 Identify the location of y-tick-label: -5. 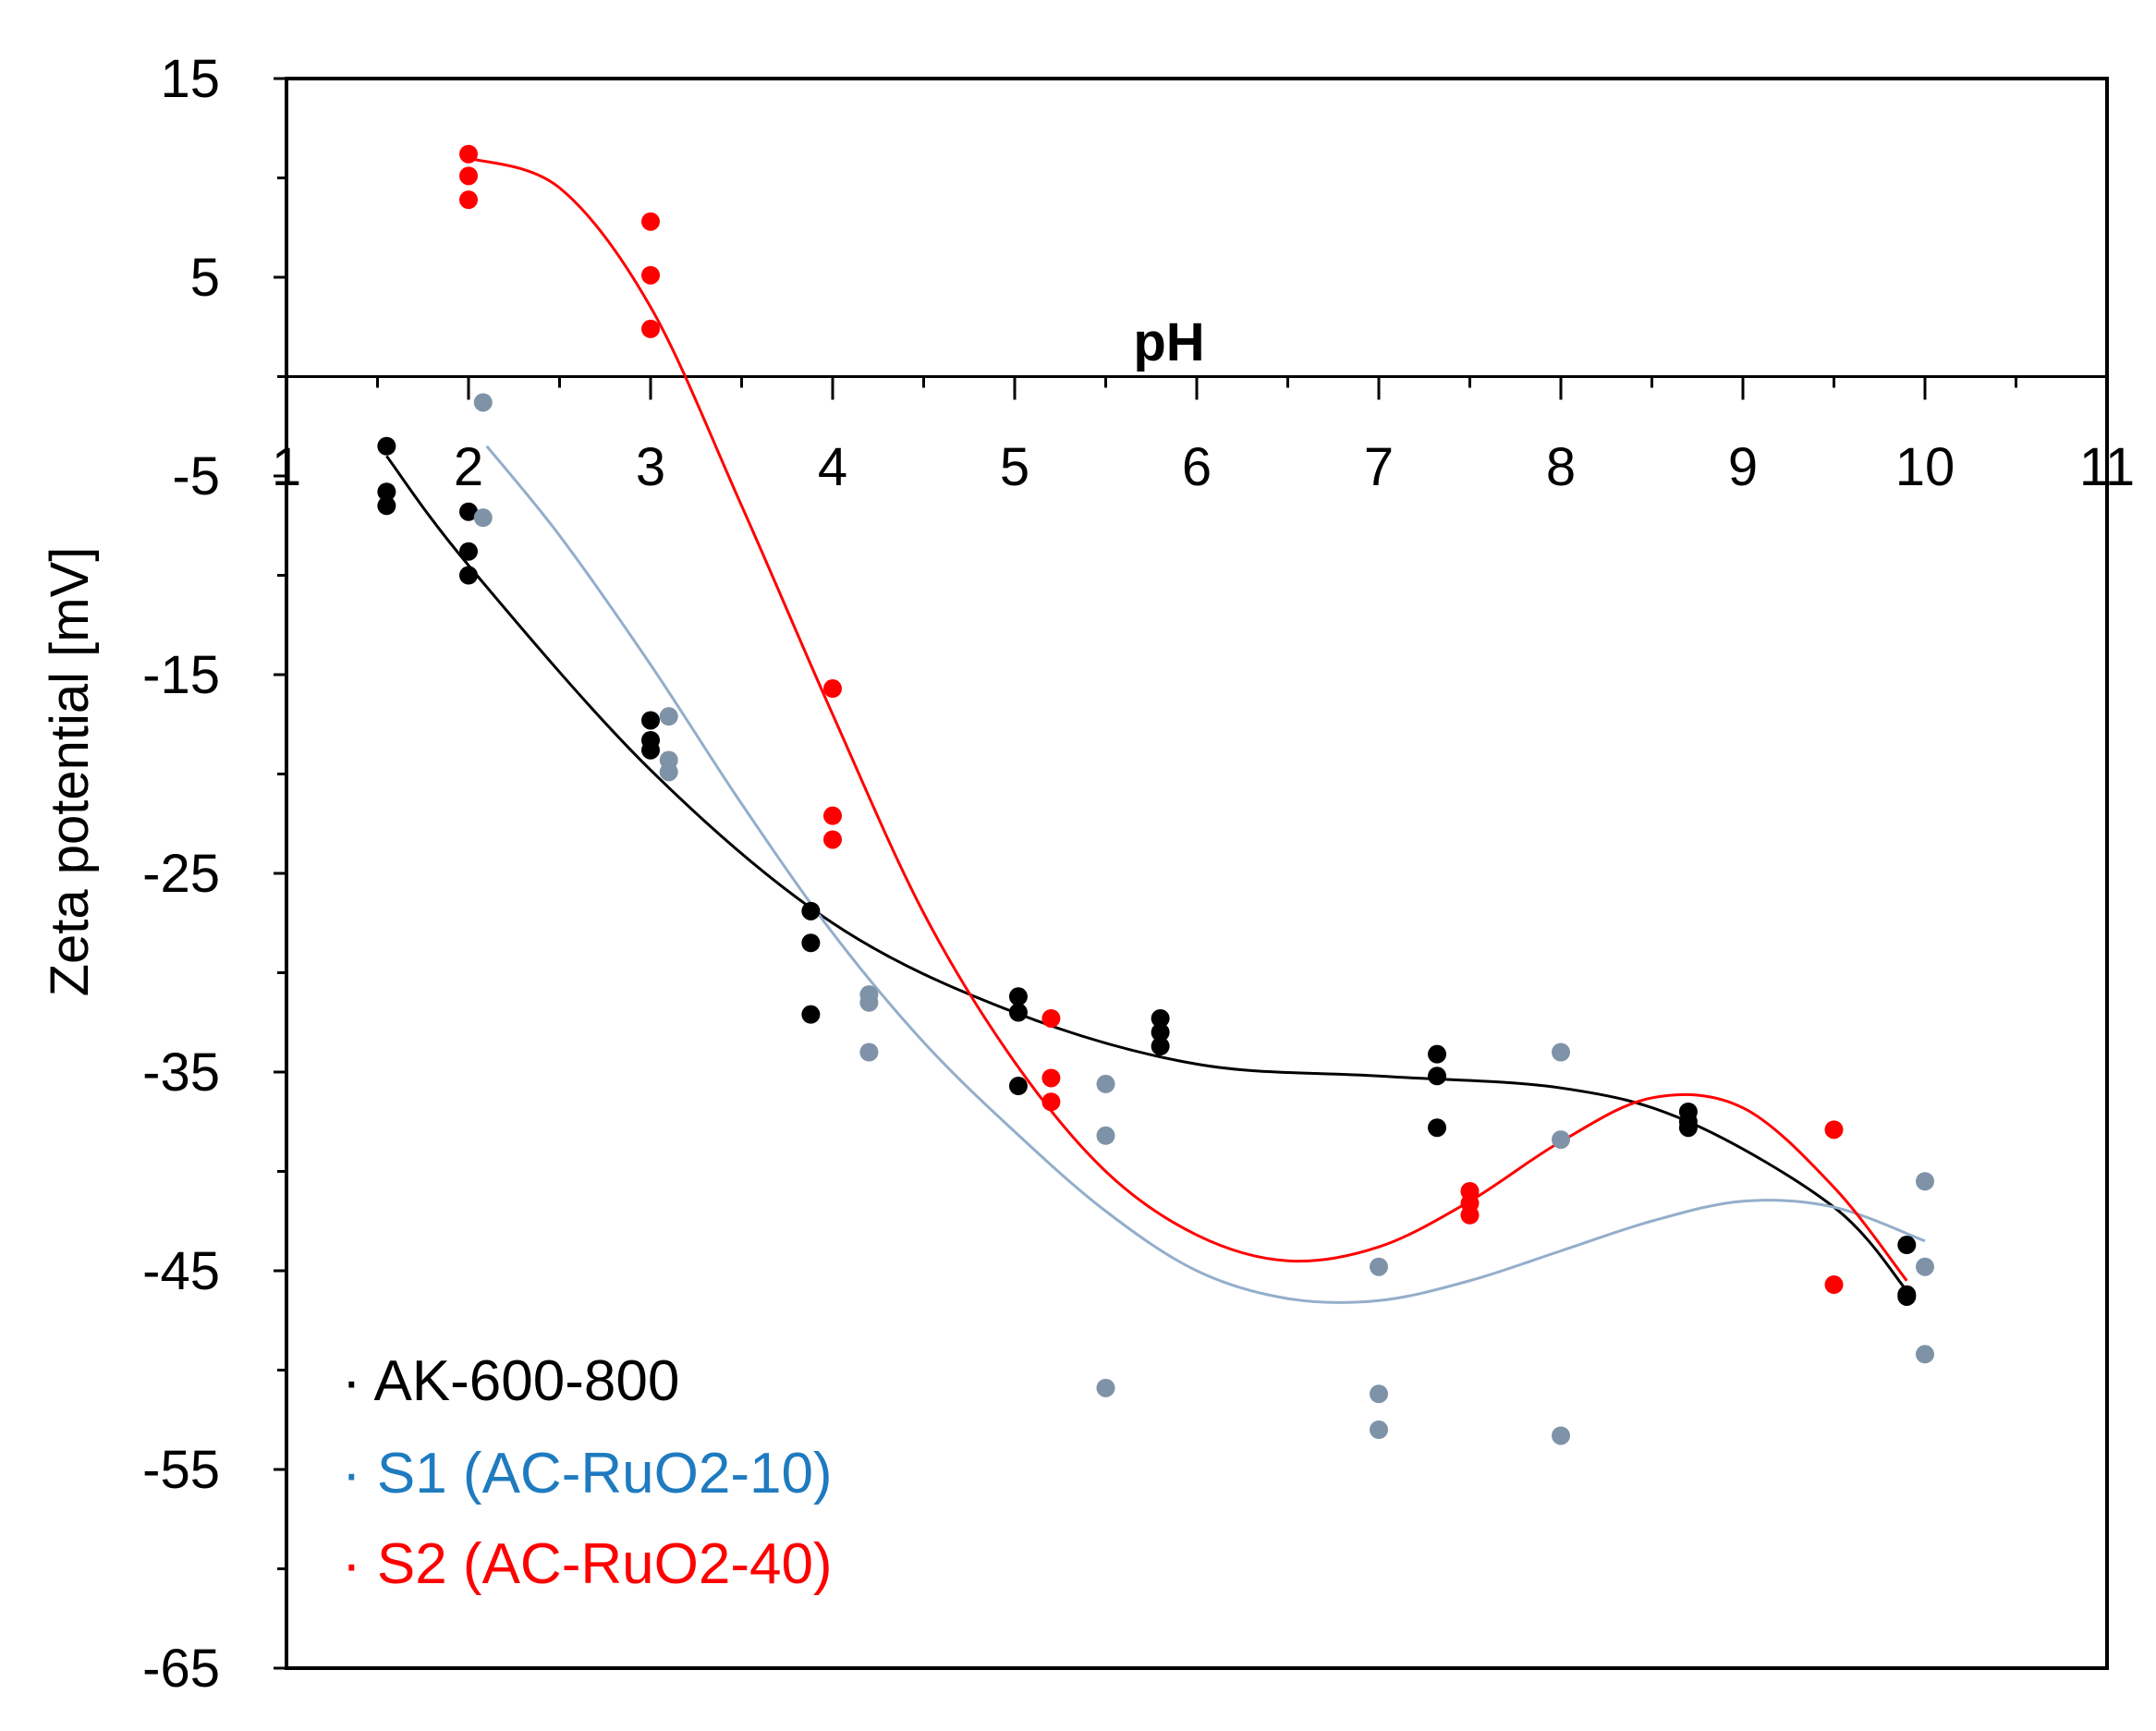
(196, 476).